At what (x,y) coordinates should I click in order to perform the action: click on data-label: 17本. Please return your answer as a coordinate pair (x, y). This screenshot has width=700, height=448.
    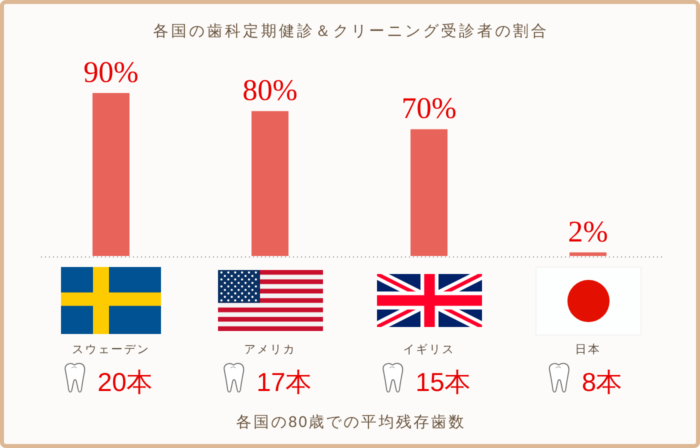
    Looking at the image, I should click on (284, 382).